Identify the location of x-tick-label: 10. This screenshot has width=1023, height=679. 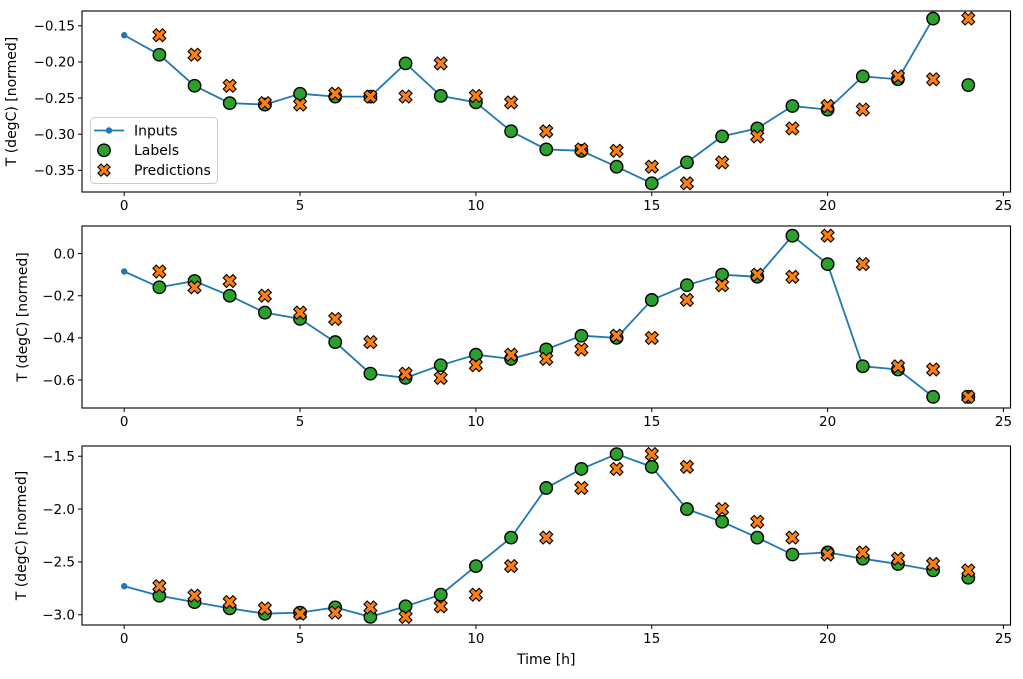
(475, 639).